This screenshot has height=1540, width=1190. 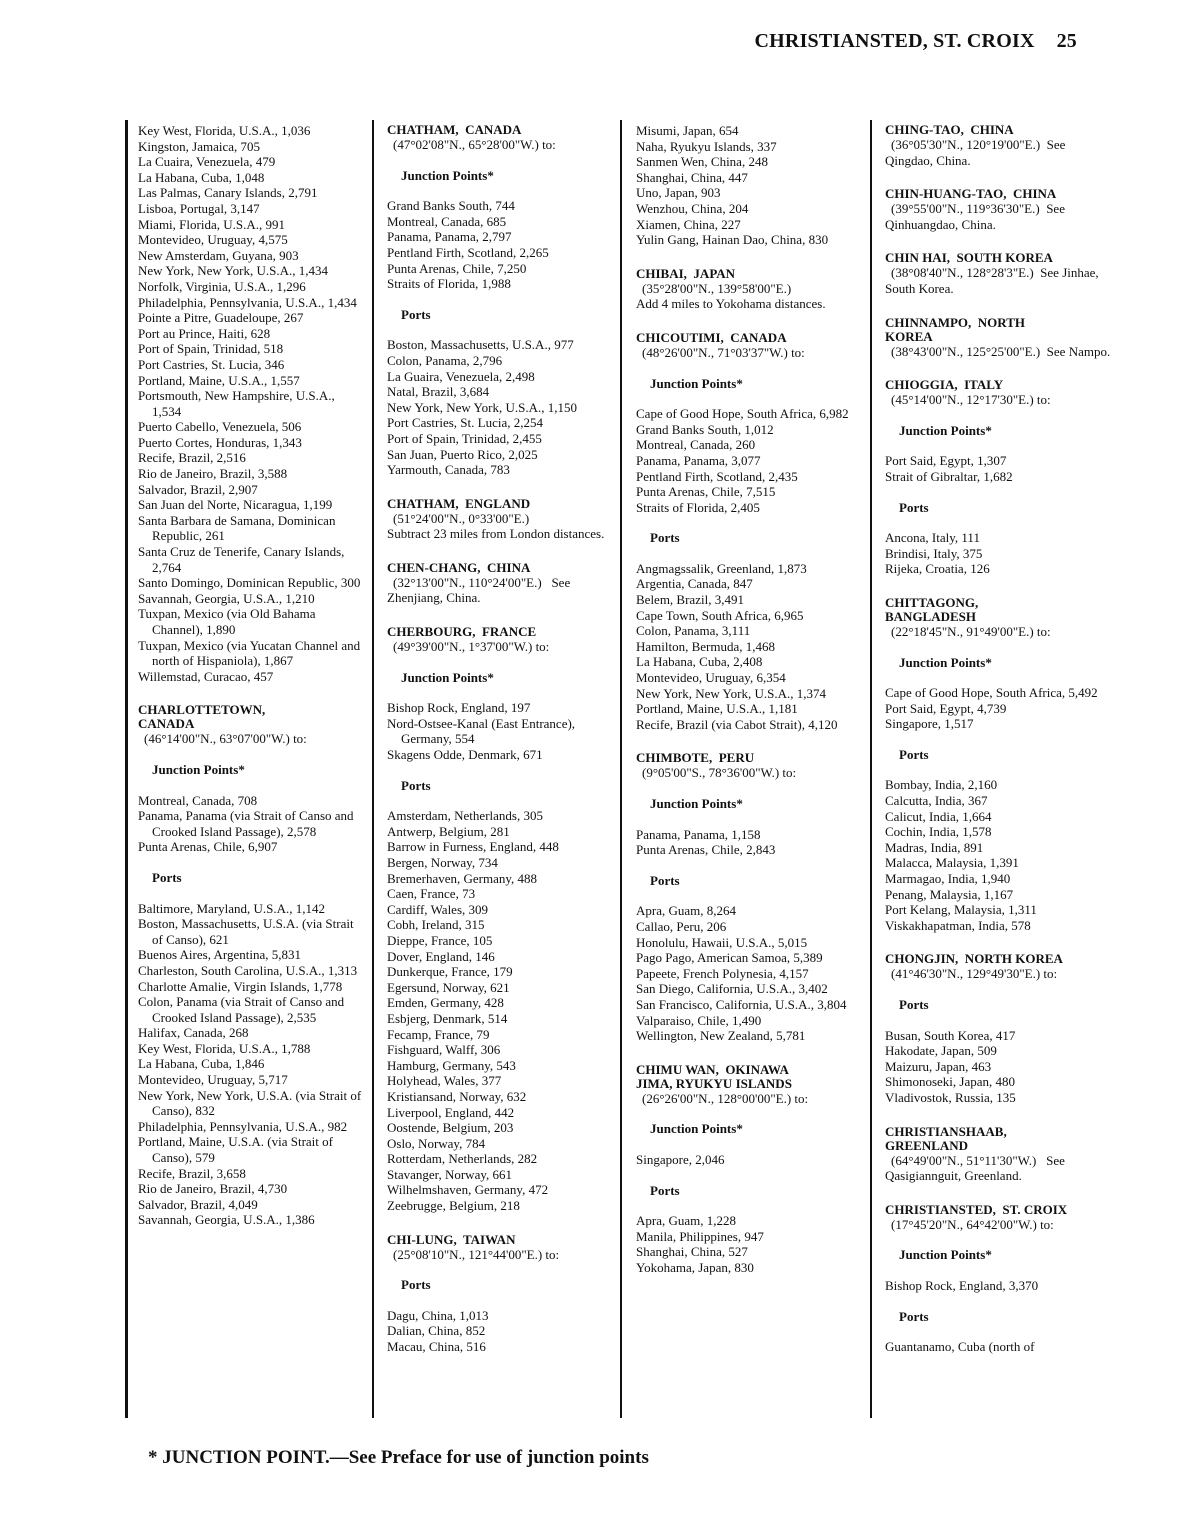 What do you see at coordinates (224, 1048) in the screenshot?
I see `port-distance-entry: Key West, Florida, U.S.A., 1,788` at bounding box center [224, 1048].